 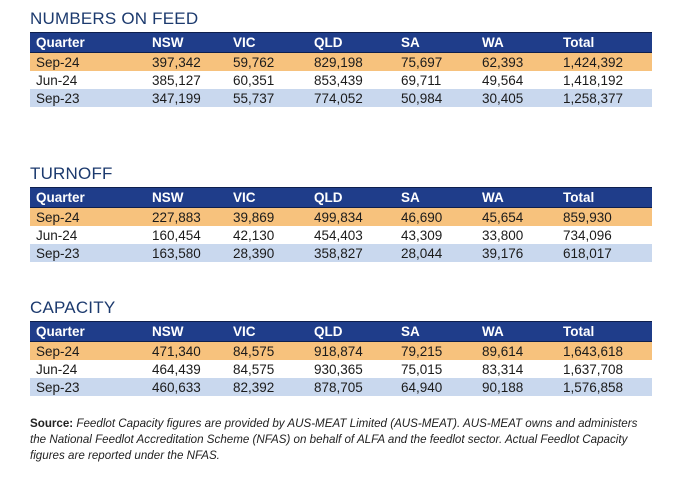 What do you see at coordinates (351, 216) in the screenshot?
I see `table-cell: 499,834` at bounding box center [351, 216].